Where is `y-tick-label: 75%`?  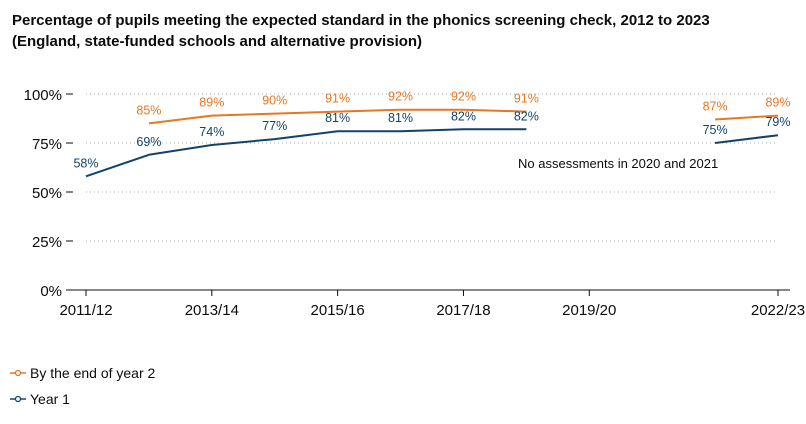
y-tick-label: 75% is located at coordinates (47, 144).